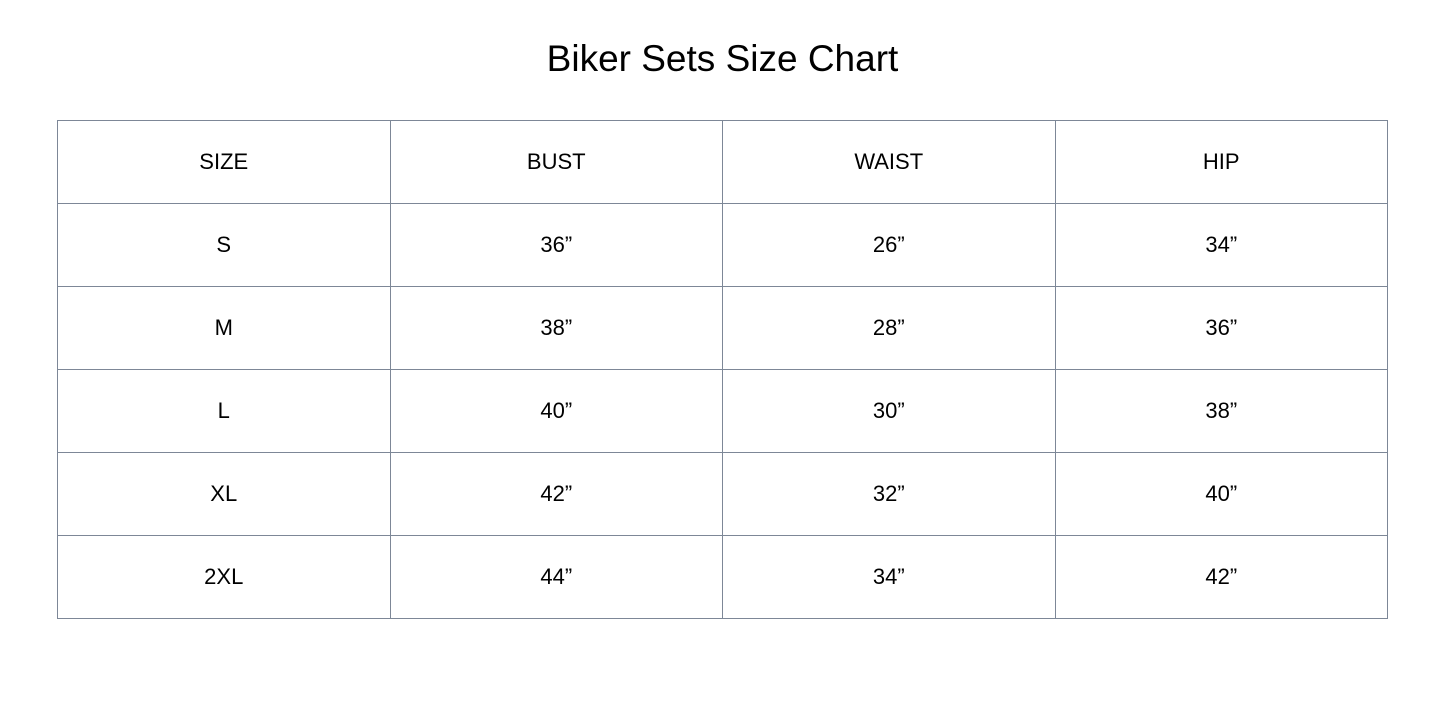 This screenshot has width=1445, height=727. Describe the element at coordinates (556, 577) in the screenshot. I see `table-cell: 44”` at that location.